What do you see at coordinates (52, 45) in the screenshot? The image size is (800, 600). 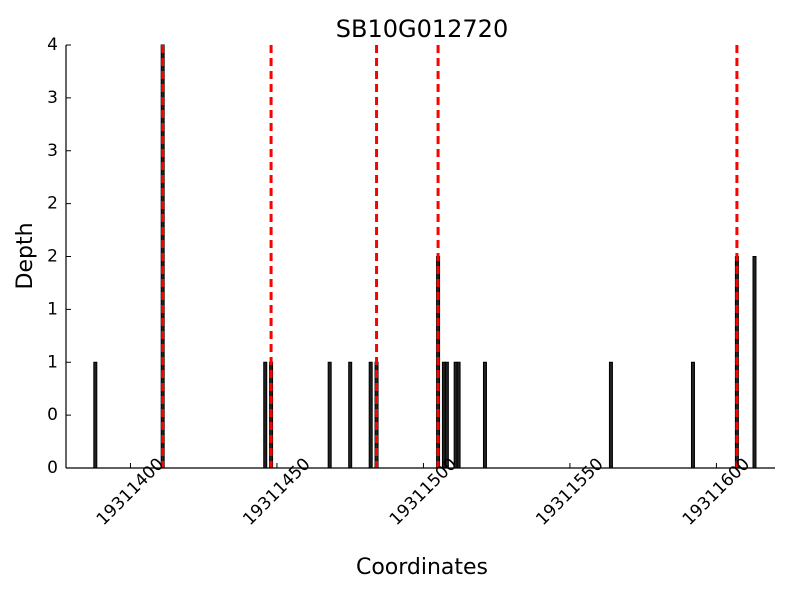 I see `y-tick-label: 4` at bounding box center [52, 45].